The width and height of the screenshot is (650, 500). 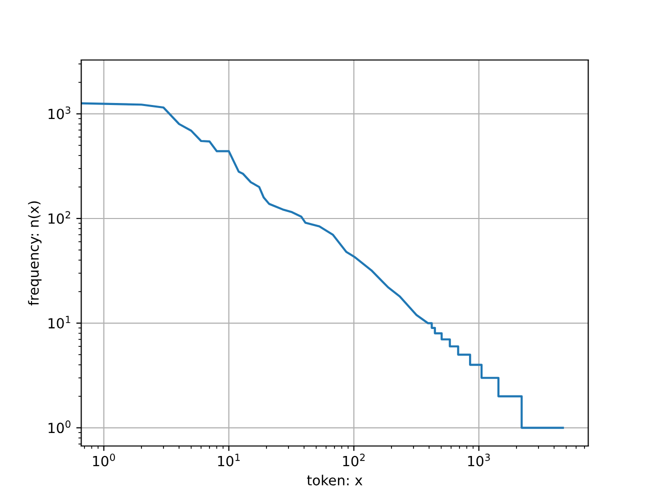 I want to click on y-tick-label: 10$^{2}$, so click(x=59, y=217).